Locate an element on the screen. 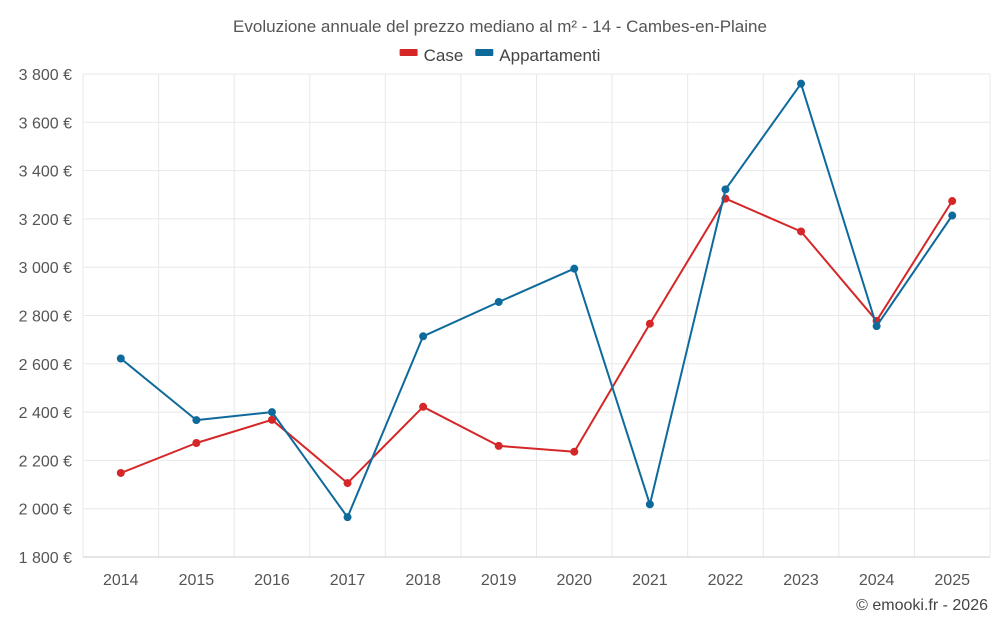  y-tick-label: 3 200 € is located at coordinates (45, 220).